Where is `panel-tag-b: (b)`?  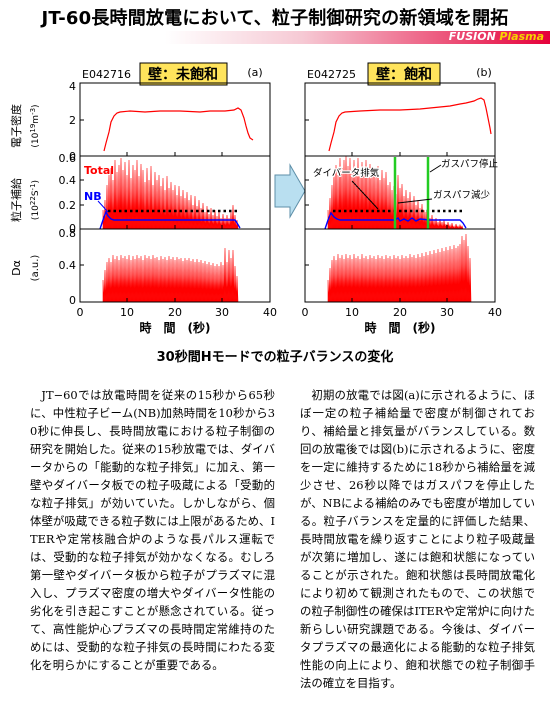 panel-tag-b: (b) is located at coordinates (484, 72).